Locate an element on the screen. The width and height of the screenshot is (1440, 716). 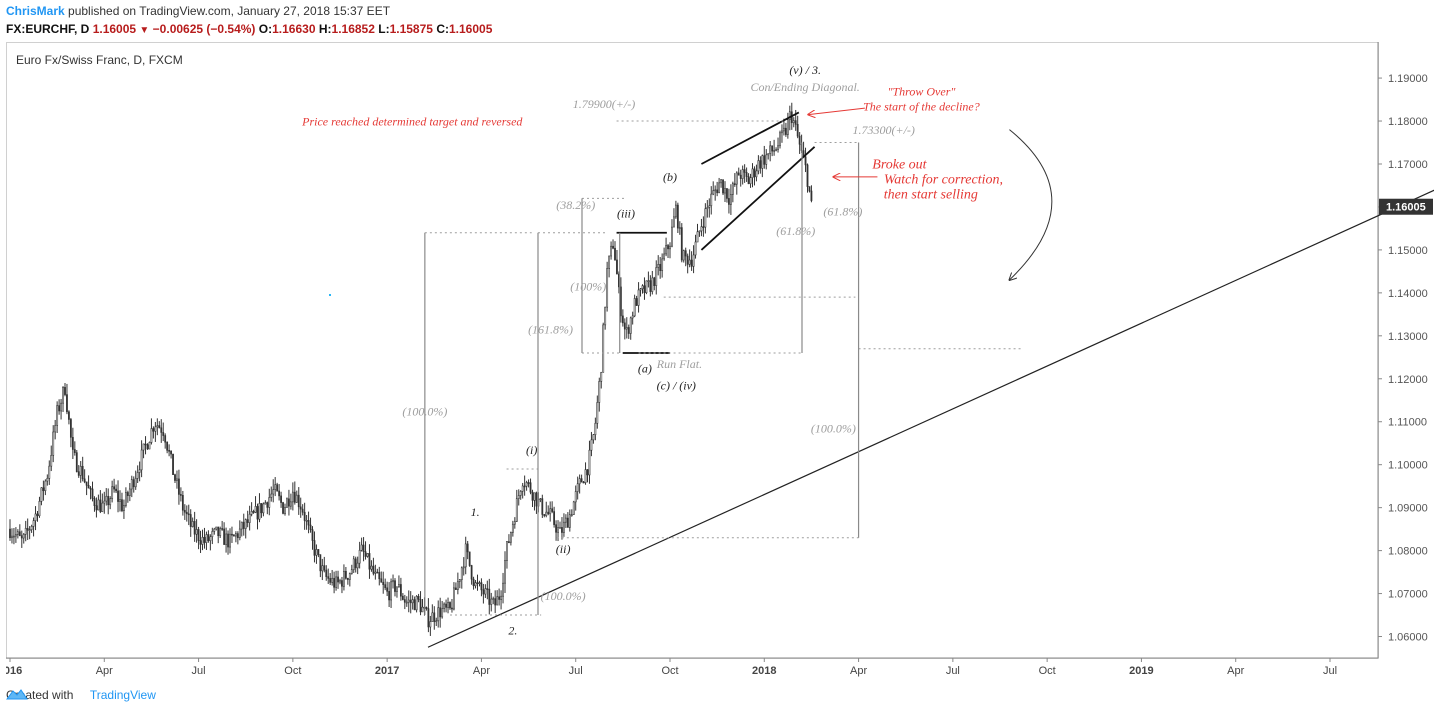
x-tick-label: 2016 is located at coordinates (14, 671).